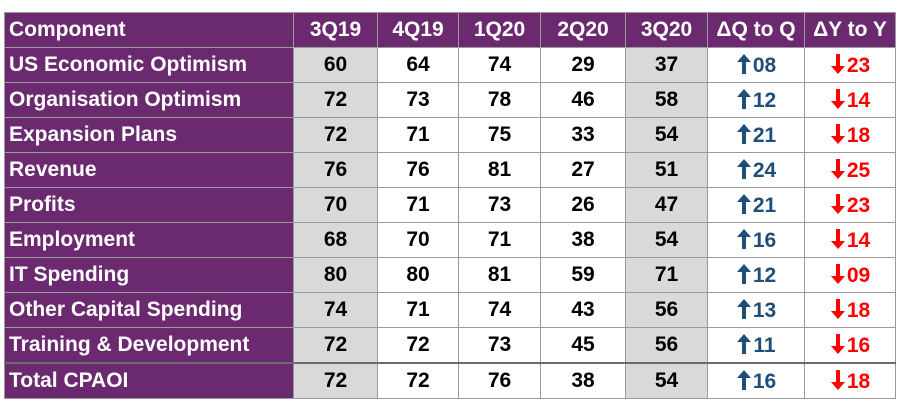 The height and width of the screenshot is (401, 900). I want to click on delta-q-value: 11, so click(764, 345).